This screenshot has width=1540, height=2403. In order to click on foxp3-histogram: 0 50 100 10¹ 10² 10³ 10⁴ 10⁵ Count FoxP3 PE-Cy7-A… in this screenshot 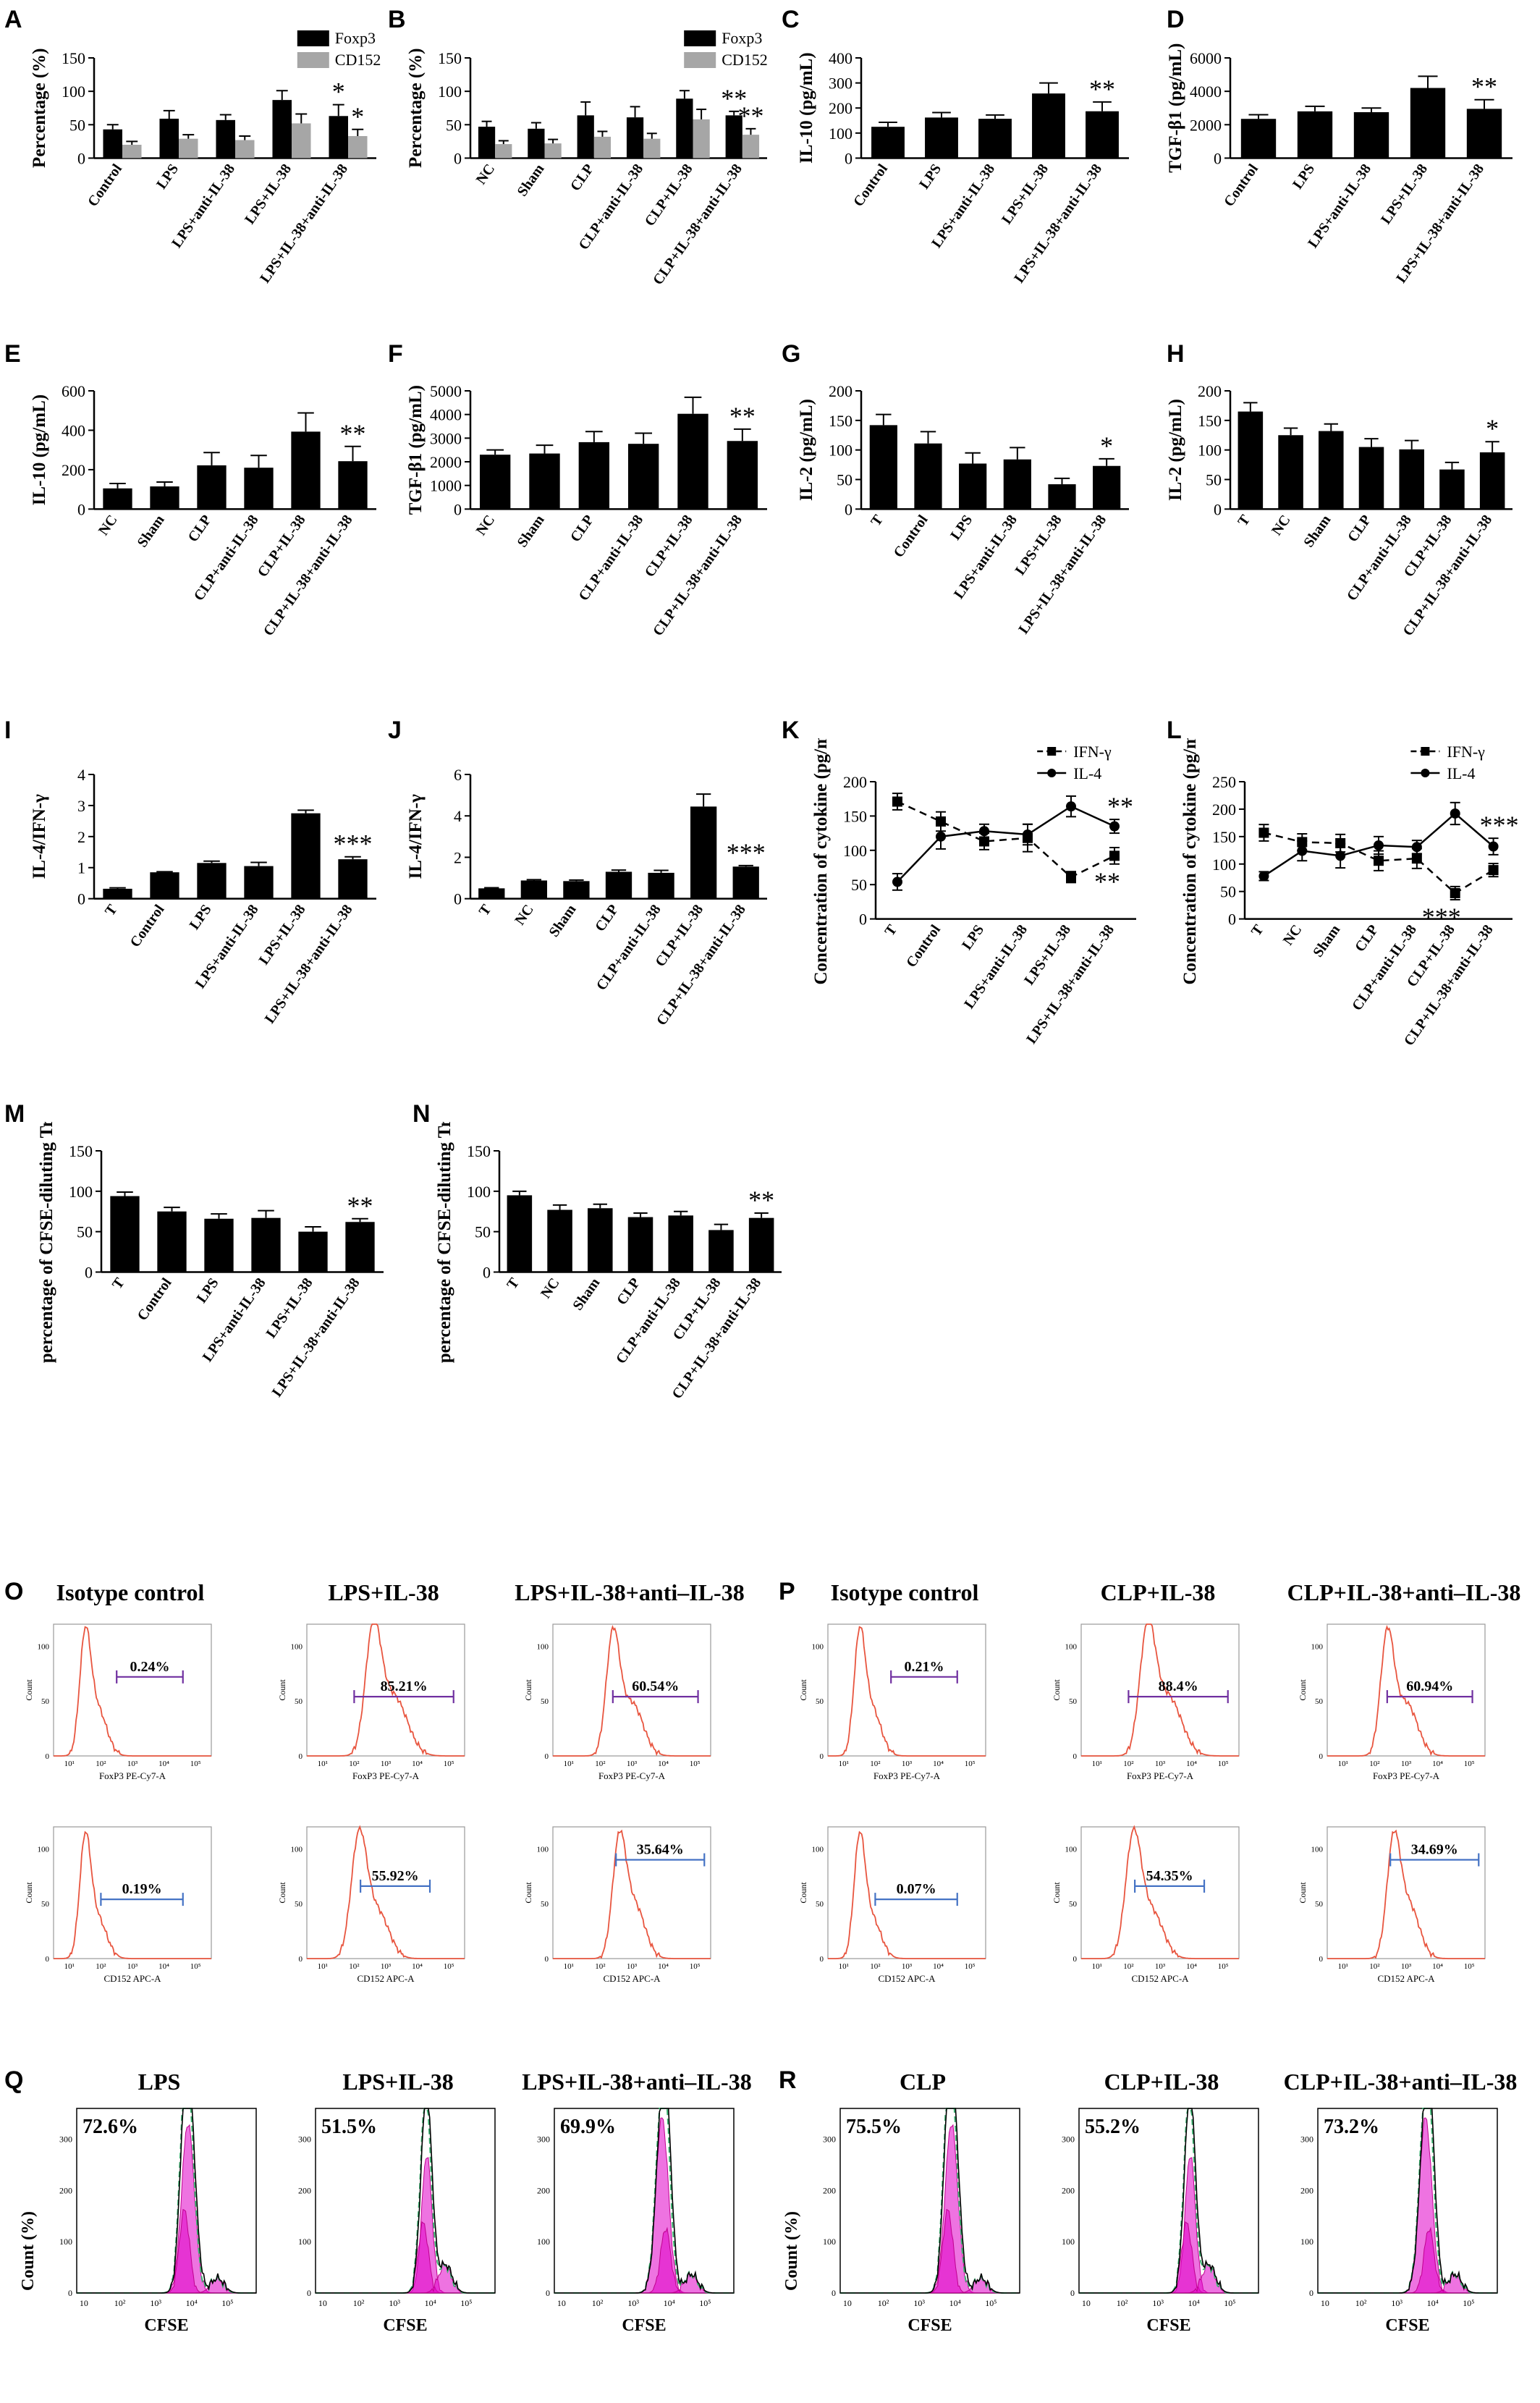, I will do `click(371, 1702)`.